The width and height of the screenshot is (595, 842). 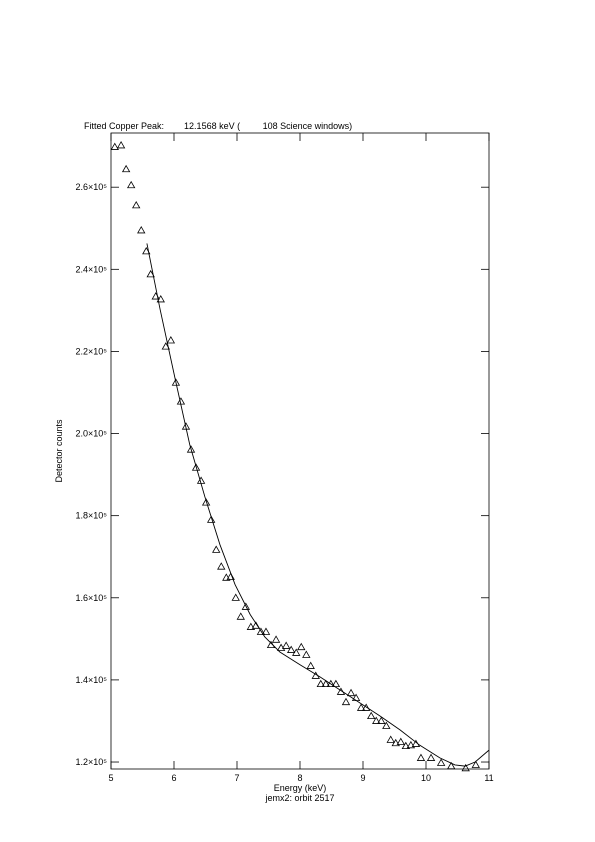 What do you see at coordinates (299, 798) in the screenshot?
I see `subtitle: jemx2: orbit 2517` at bounding box center [299, 798].